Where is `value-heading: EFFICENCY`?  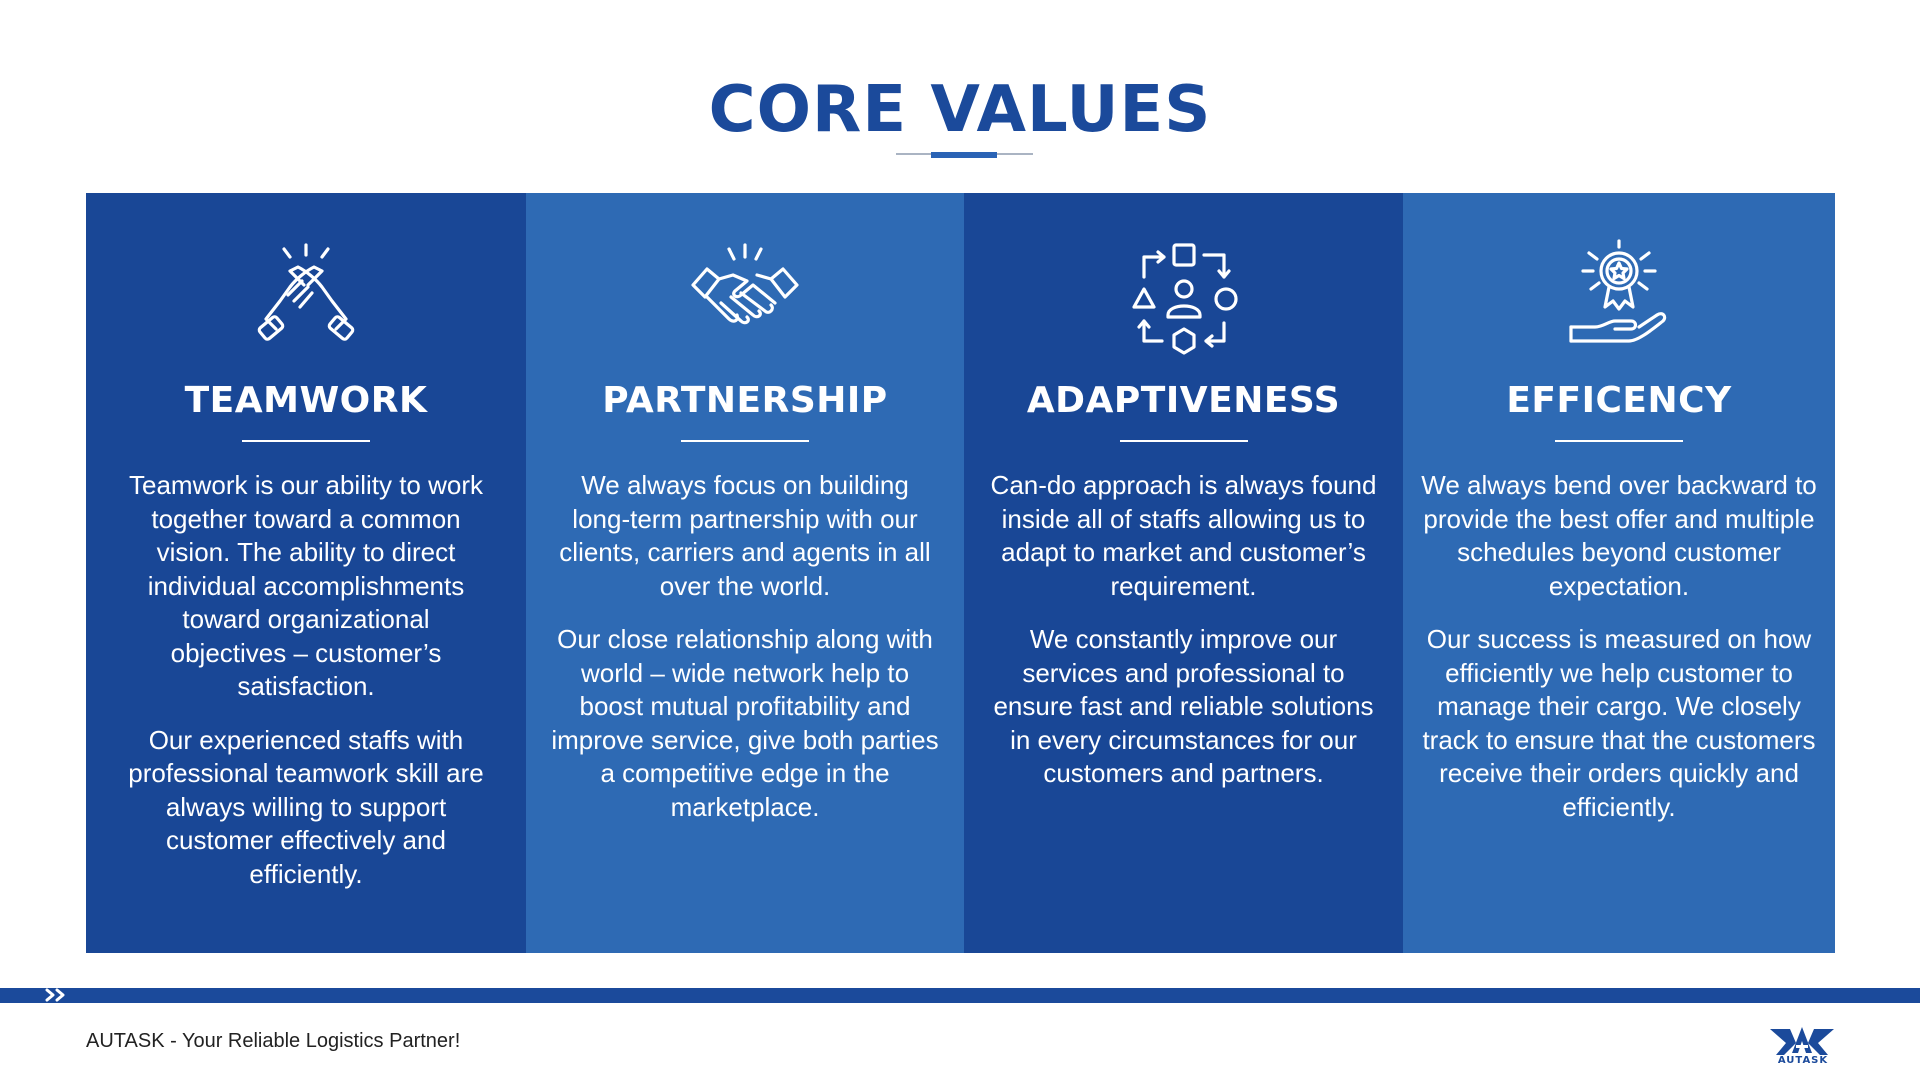
value-heading: EFFICENCY is located at coordinates (1619, 400).